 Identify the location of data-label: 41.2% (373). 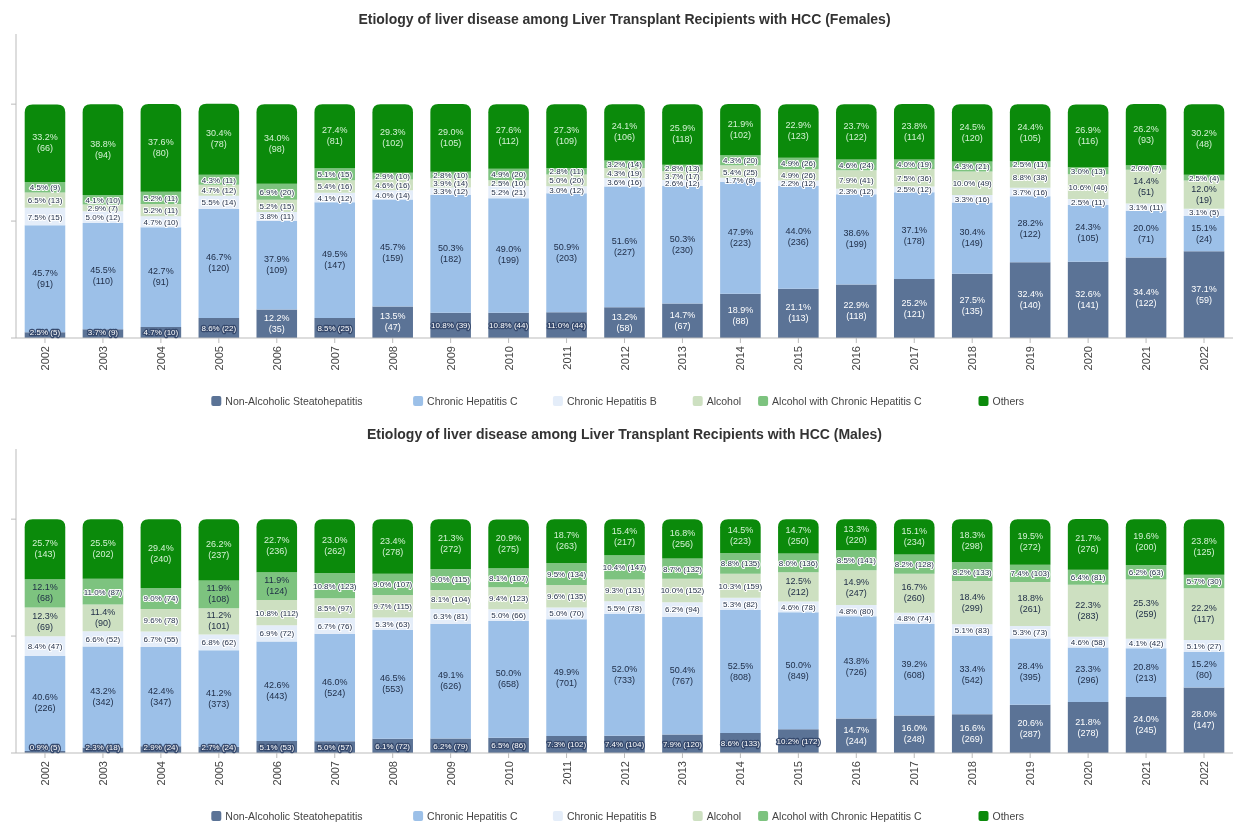
(219, 698).